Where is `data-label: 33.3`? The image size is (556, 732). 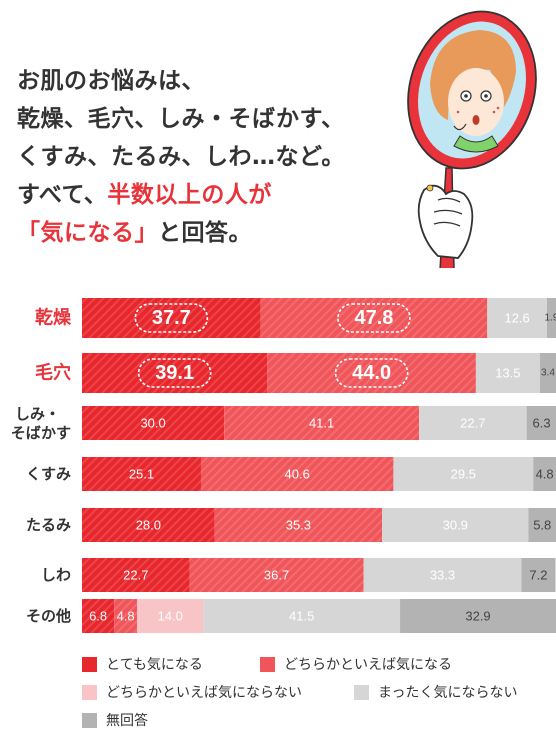 data-label: 33.3 is located at coordinates (442, 575).